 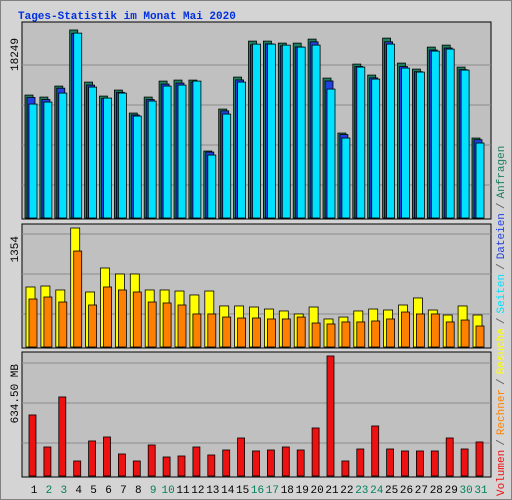 What do you see at coordinates (93, 491) in the screenshot?
I see `x-tick-label: 5` at bounding box center [93, 491].